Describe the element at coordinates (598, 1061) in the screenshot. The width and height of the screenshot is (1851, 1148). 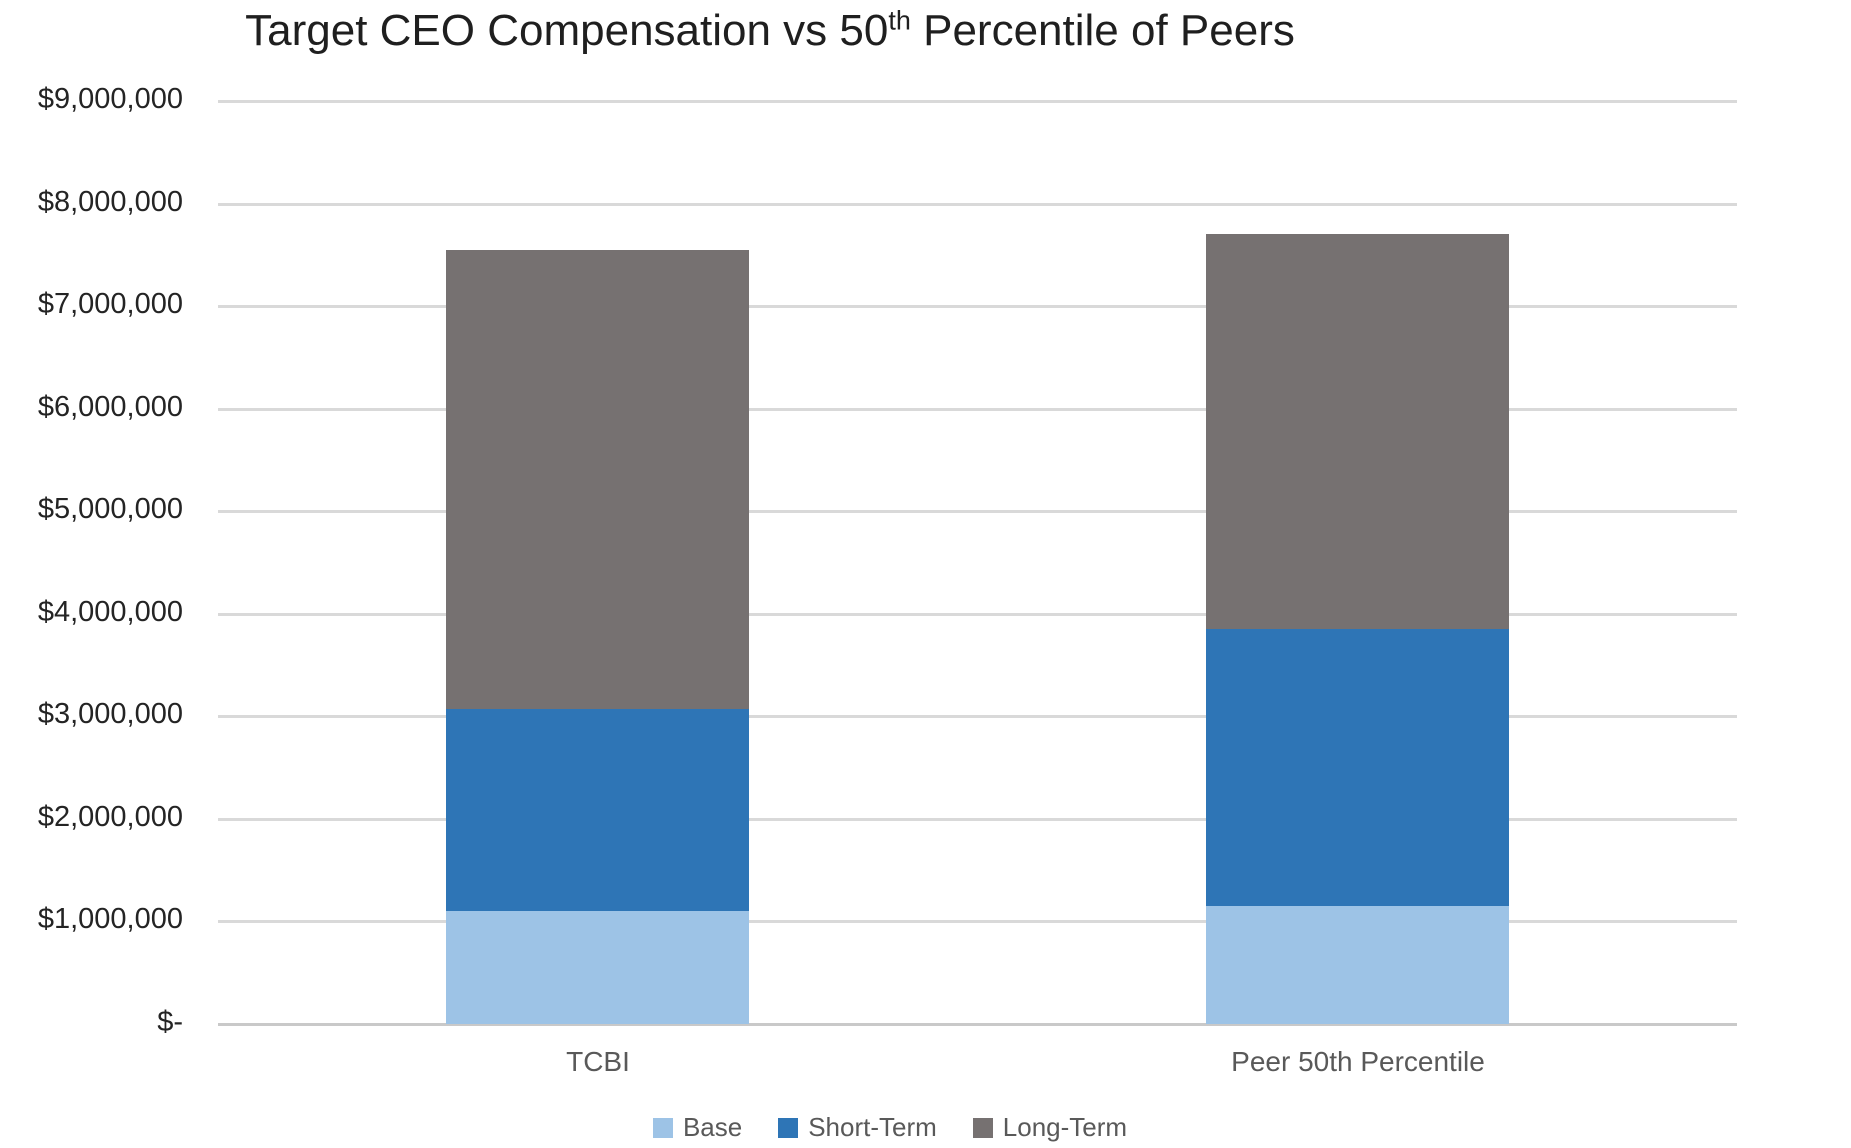
I see `category-label-tcbi: TCBI` at that location.